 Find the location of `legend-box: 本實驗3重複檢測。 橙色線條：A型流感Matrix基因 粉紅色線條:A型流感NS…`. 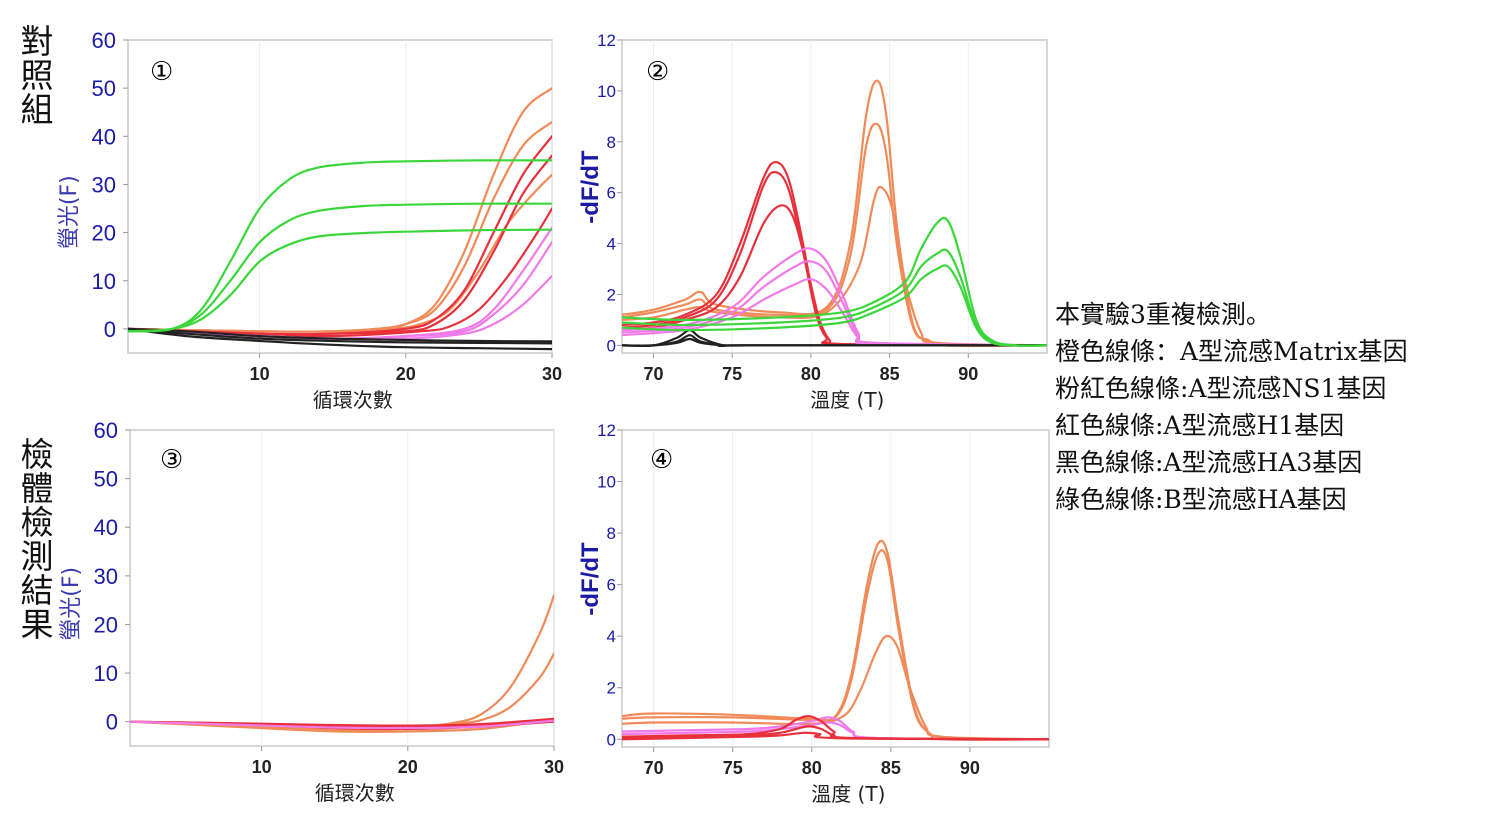

legend-box: 本實驗3重複檢測。 橙色線條：A型流感Matrix基因 粉紅色線條:A型流感NS… is located at coordinates (1231, 407).